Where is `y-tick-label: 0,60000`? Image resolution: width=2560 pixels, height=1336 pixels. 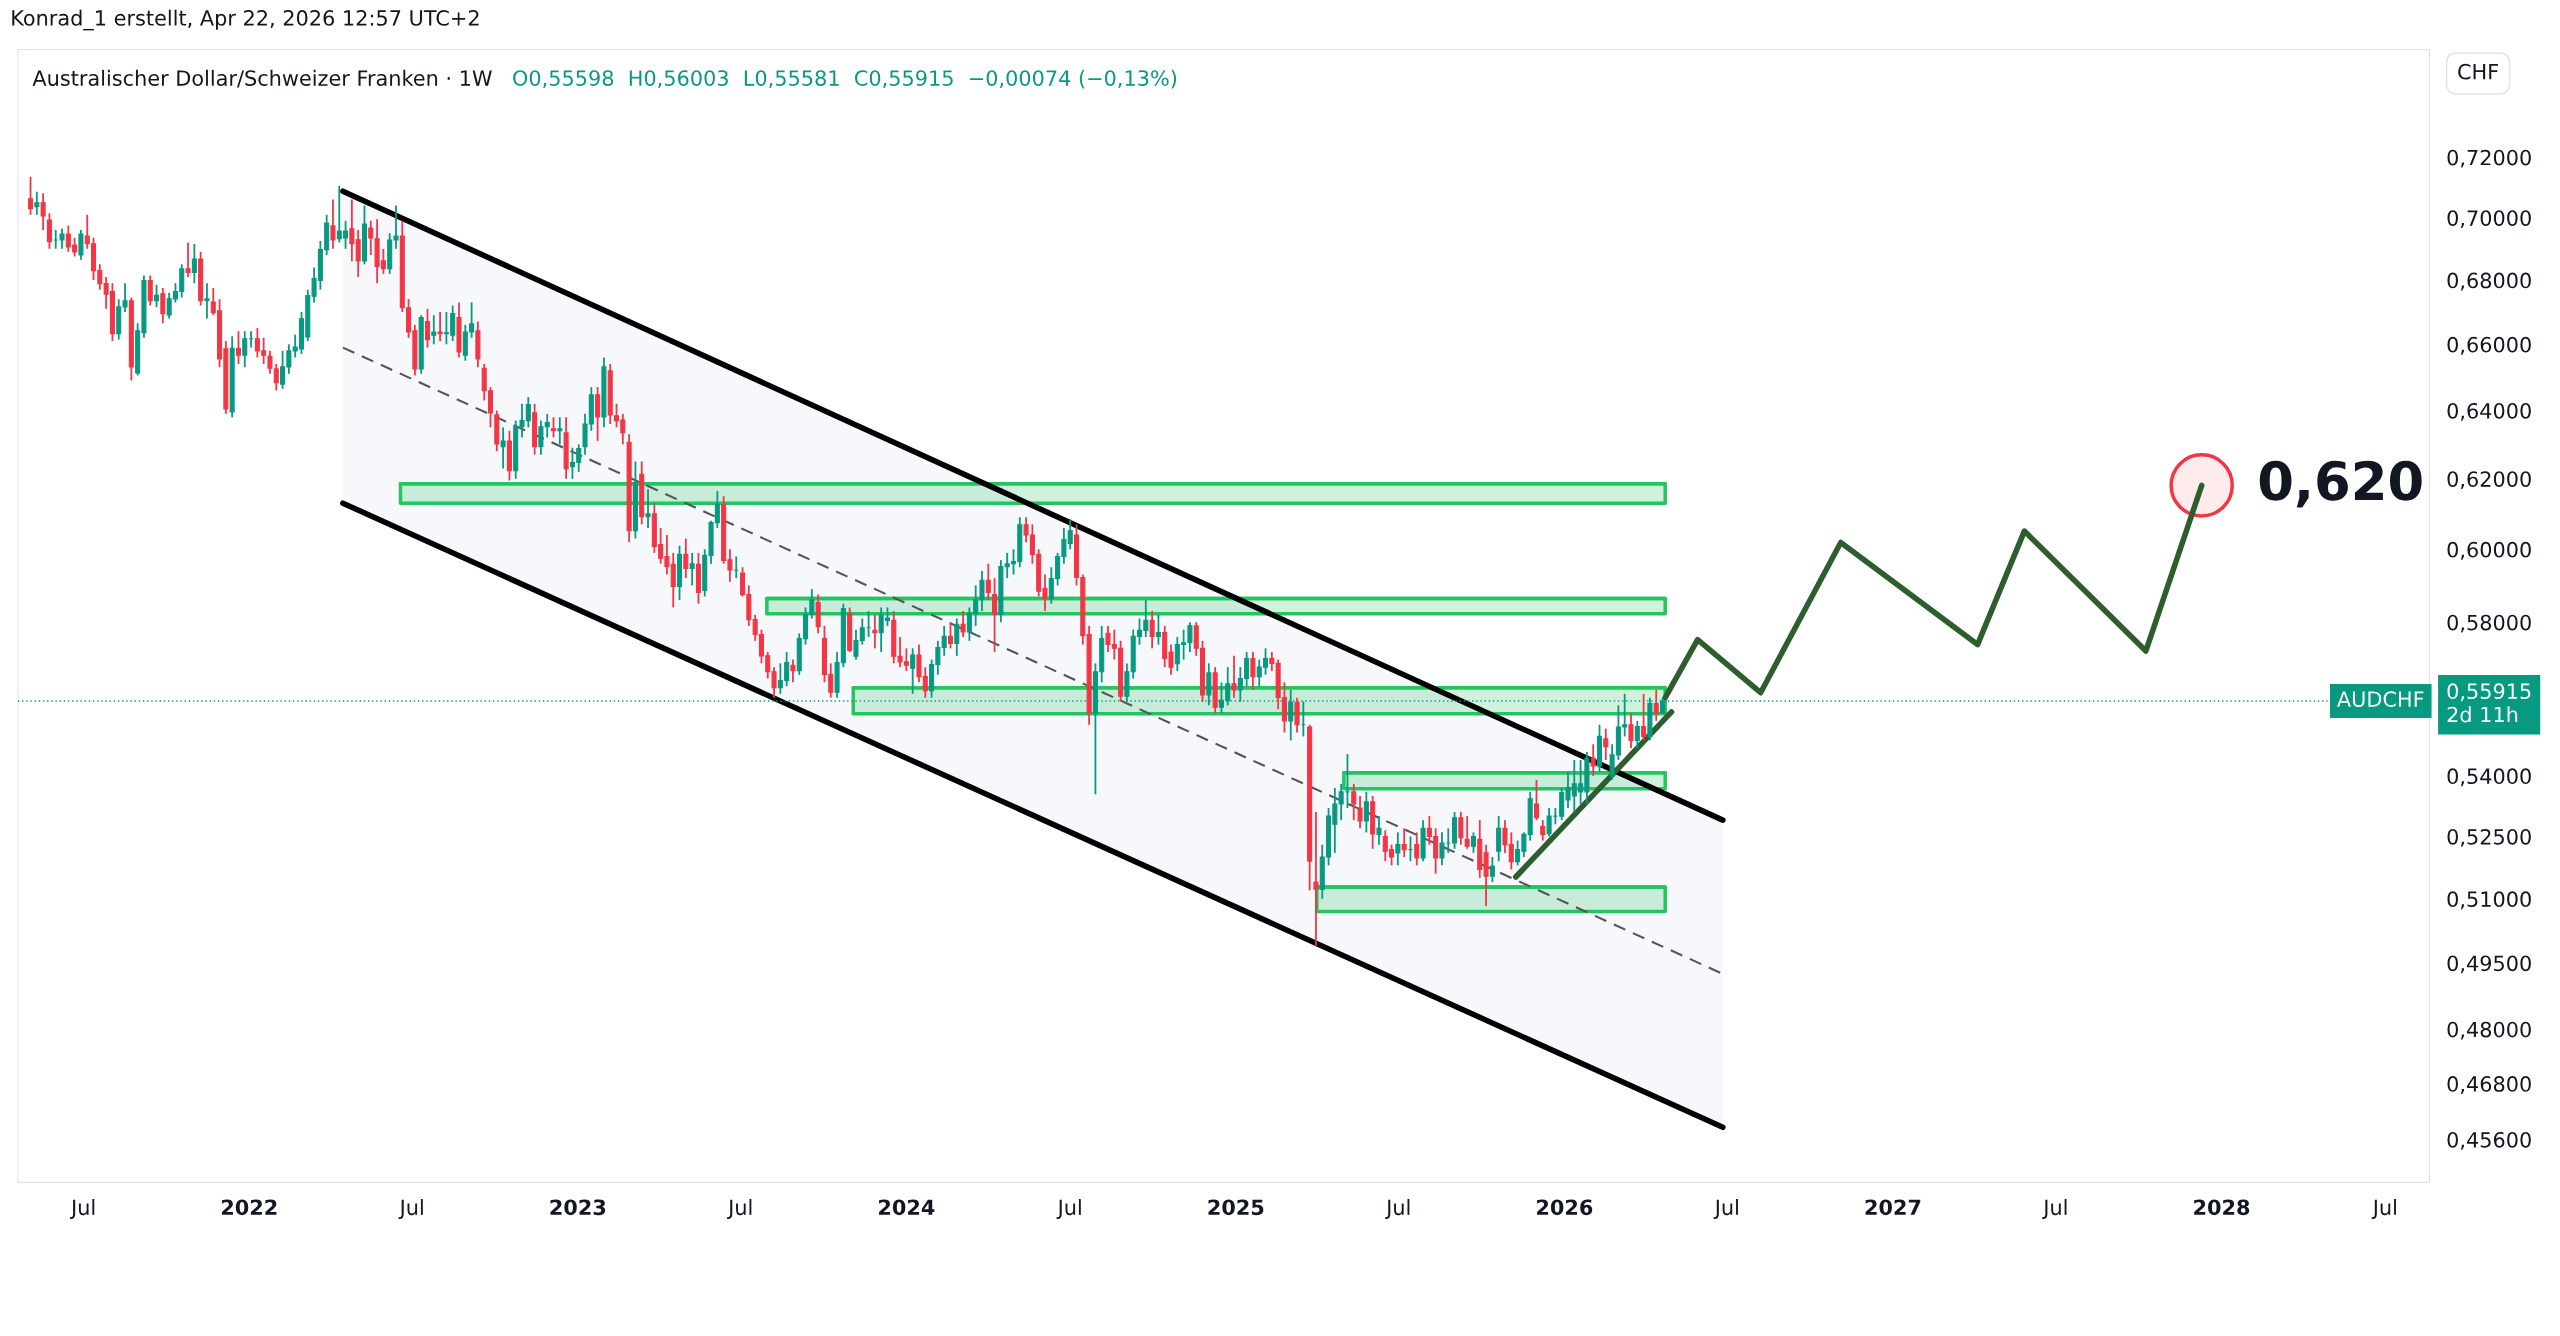 y-tick-label: 0,60000 is located at coordinates (2489, 550).